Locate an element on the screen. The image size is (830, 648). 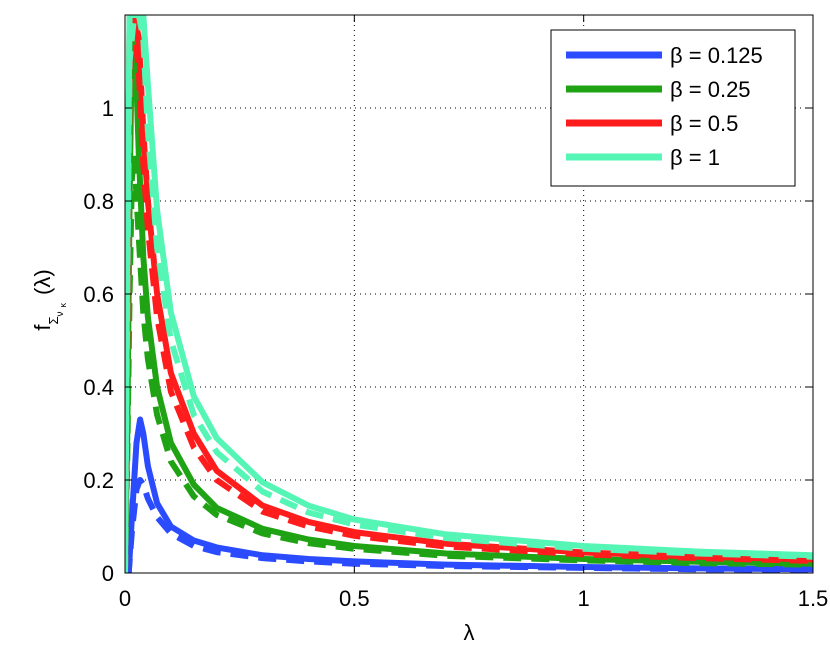
x-tick-label: 0.5 is located at coordinates (354, 598).